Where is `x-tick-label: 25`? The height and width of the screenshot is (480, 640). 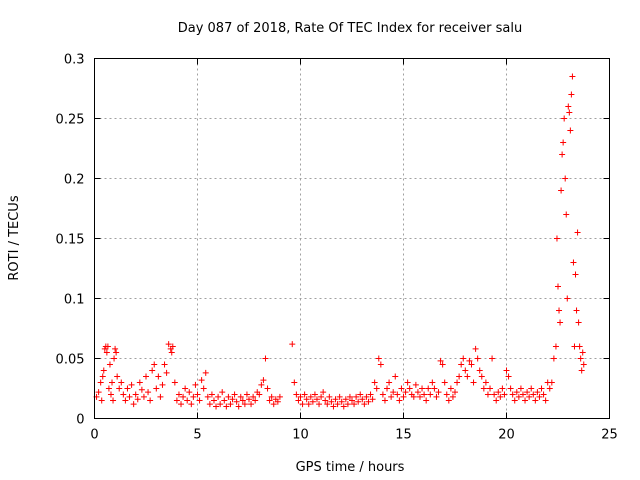
x-tick-label: 25 is located at coordinates (609, 435).